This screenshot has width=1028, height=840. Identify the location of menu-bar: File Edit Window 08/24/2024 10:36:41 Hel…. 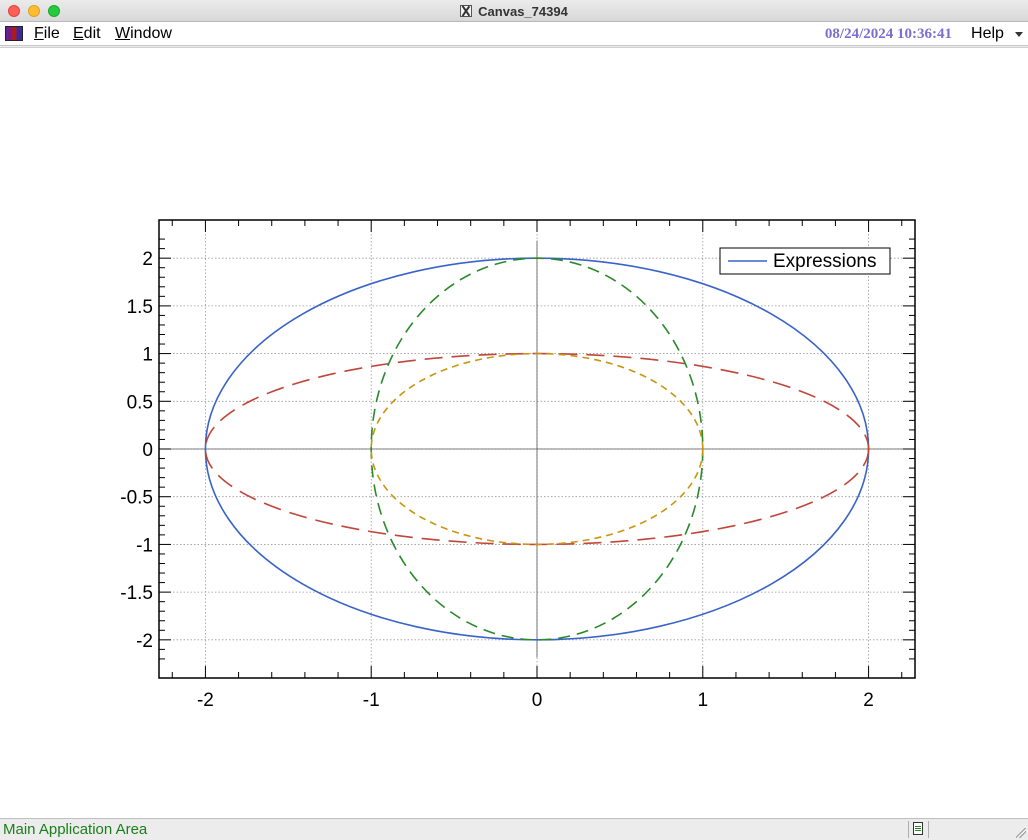
(514, 34).